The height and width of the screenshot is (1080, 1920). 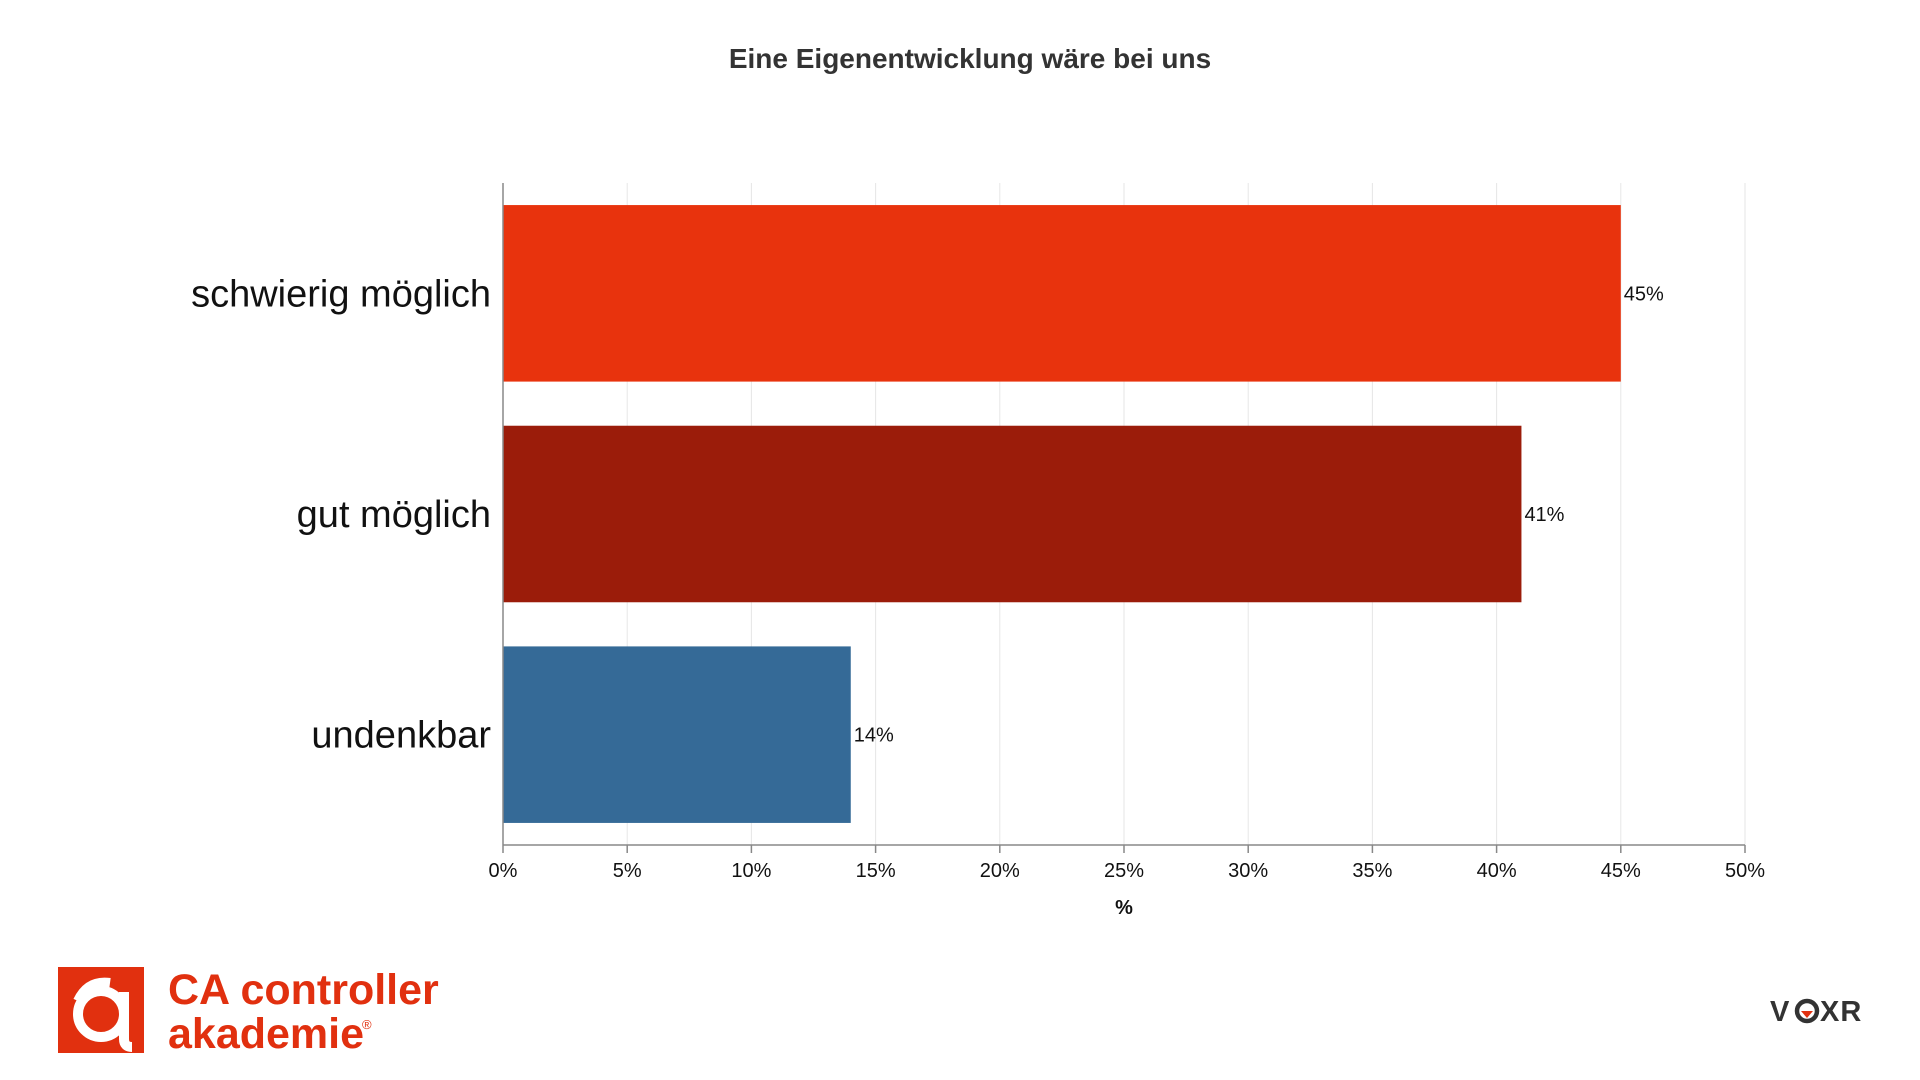 What do you see at coordinates (751, 871) in the screenshot?
I see `x-tick-label: 10%` at bounding box center [751, 871].